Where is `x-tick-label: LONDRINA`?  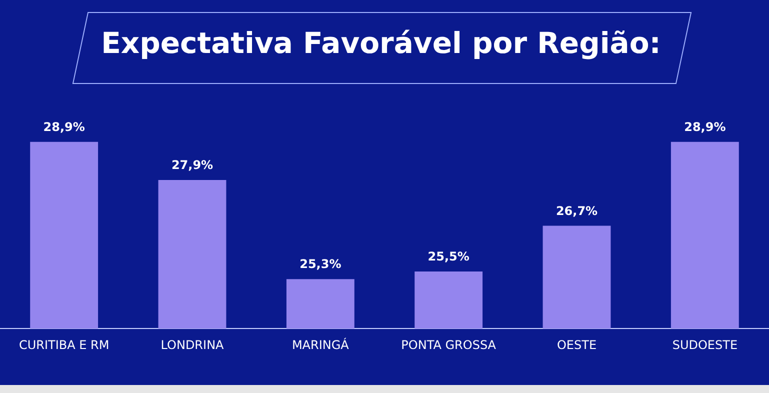
x-tick-label: LONDRINA is located at coordinates (192, 345).